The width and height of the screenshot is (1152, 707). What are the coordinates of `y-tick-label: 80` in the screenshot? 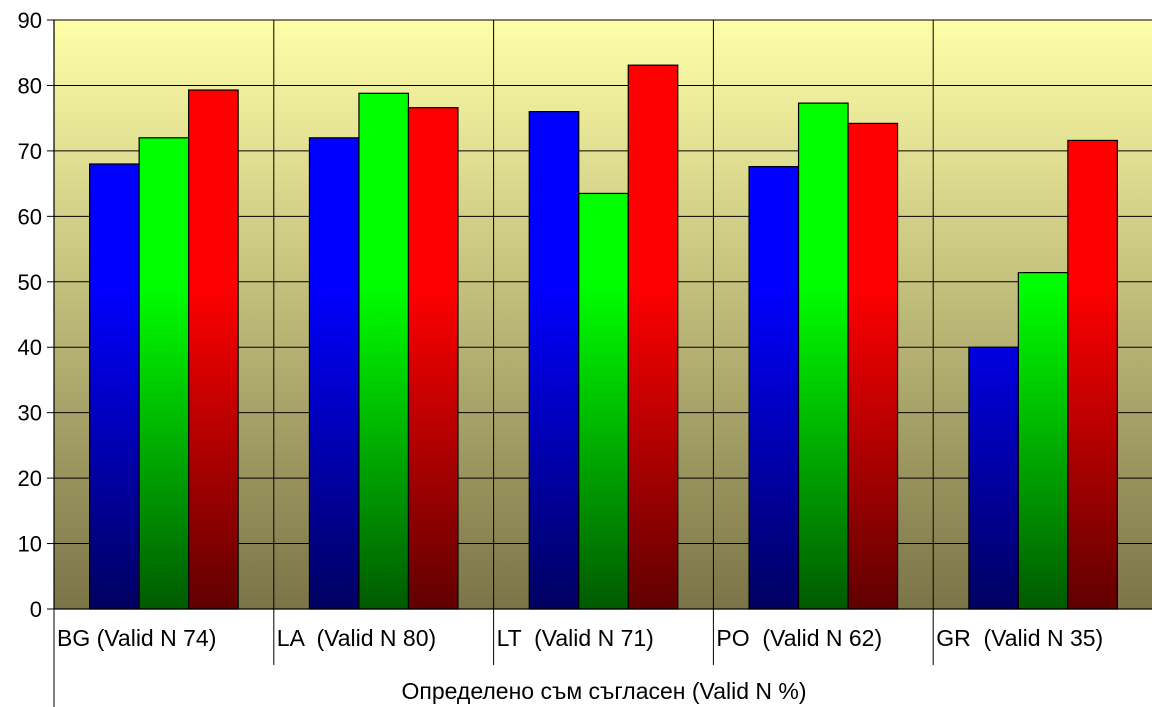 It's located at (30, 85).